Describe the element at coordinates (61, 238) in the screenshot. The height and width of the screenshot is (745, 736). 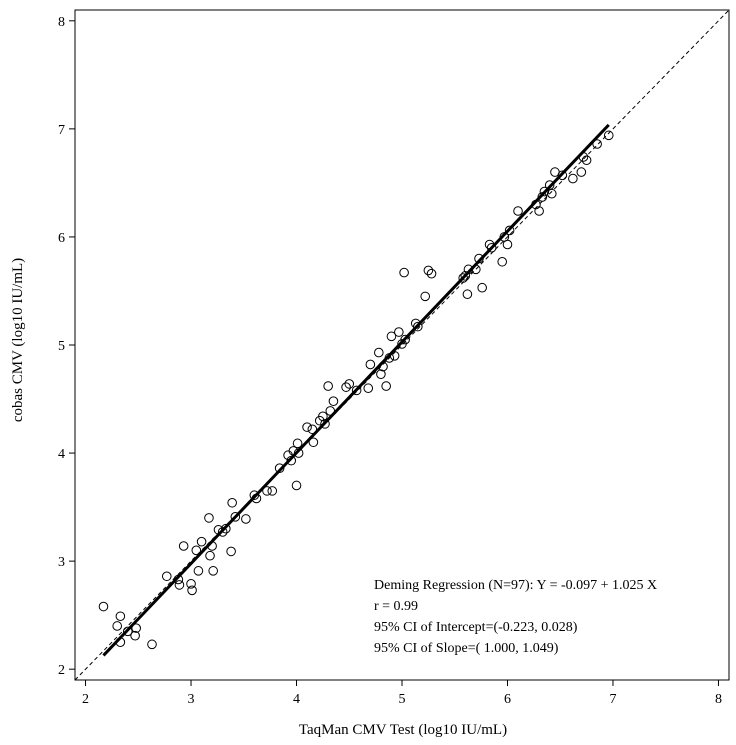
I see `y-tick-label-6: 6` at that location.